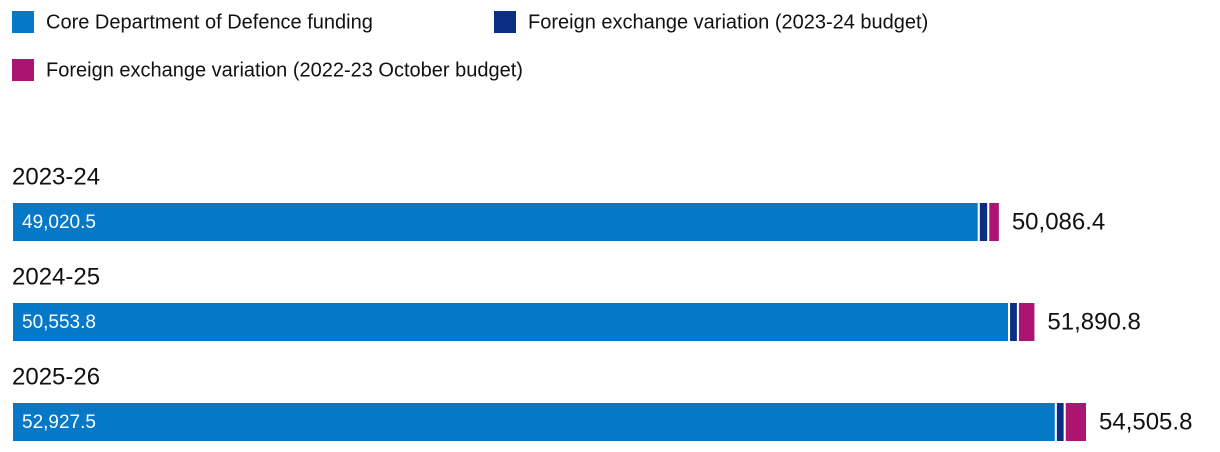 This screenshot has height=452, width=1220. What do you see at coordinates (59, 222) in the screenshot?
I see `bar-value-label: 49,020.5` at bounding box center [59, 222].